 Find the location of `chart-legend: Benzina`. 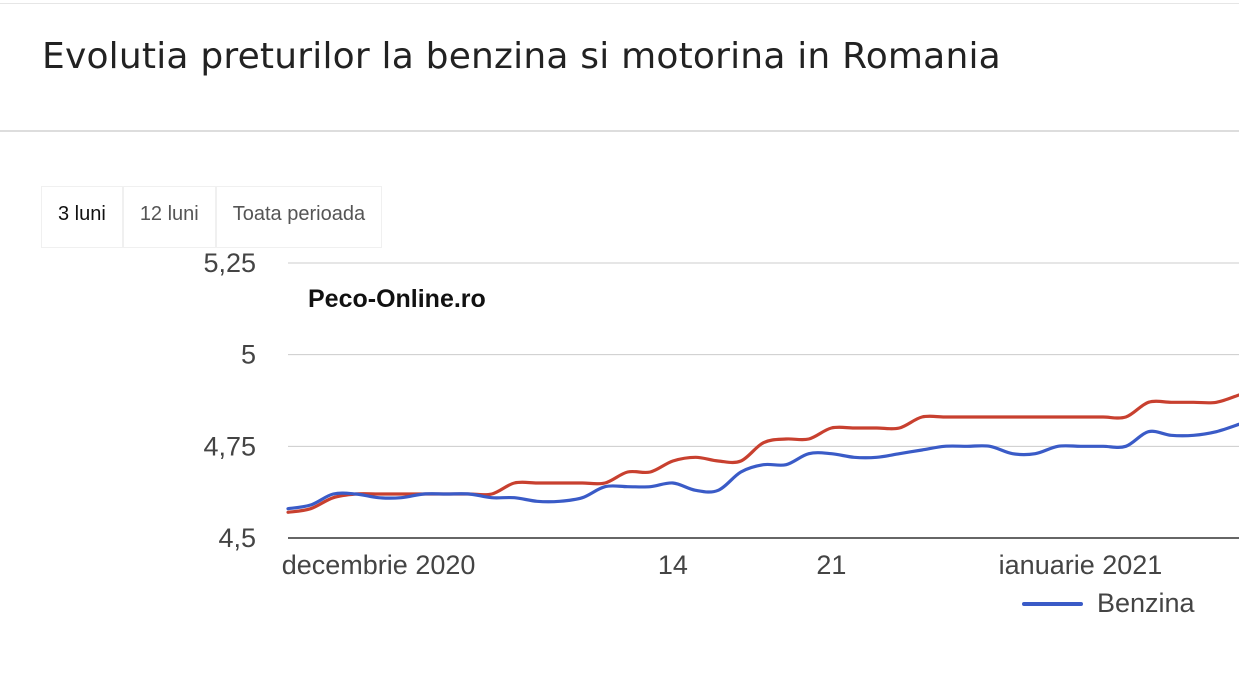

chart-legend: Benzina is located at coordinates (1108, 603).